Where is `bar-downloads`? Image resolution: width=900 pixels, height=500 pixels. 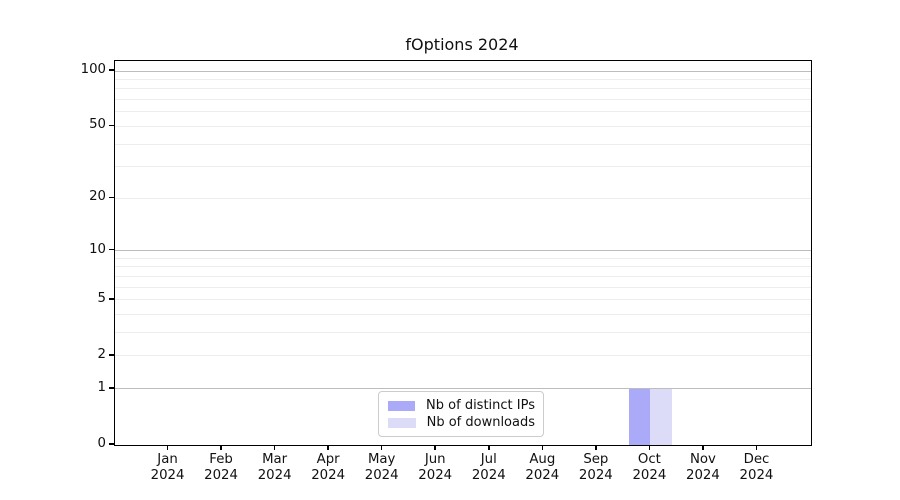 bar-downloads is located at coordinates (661, 416).